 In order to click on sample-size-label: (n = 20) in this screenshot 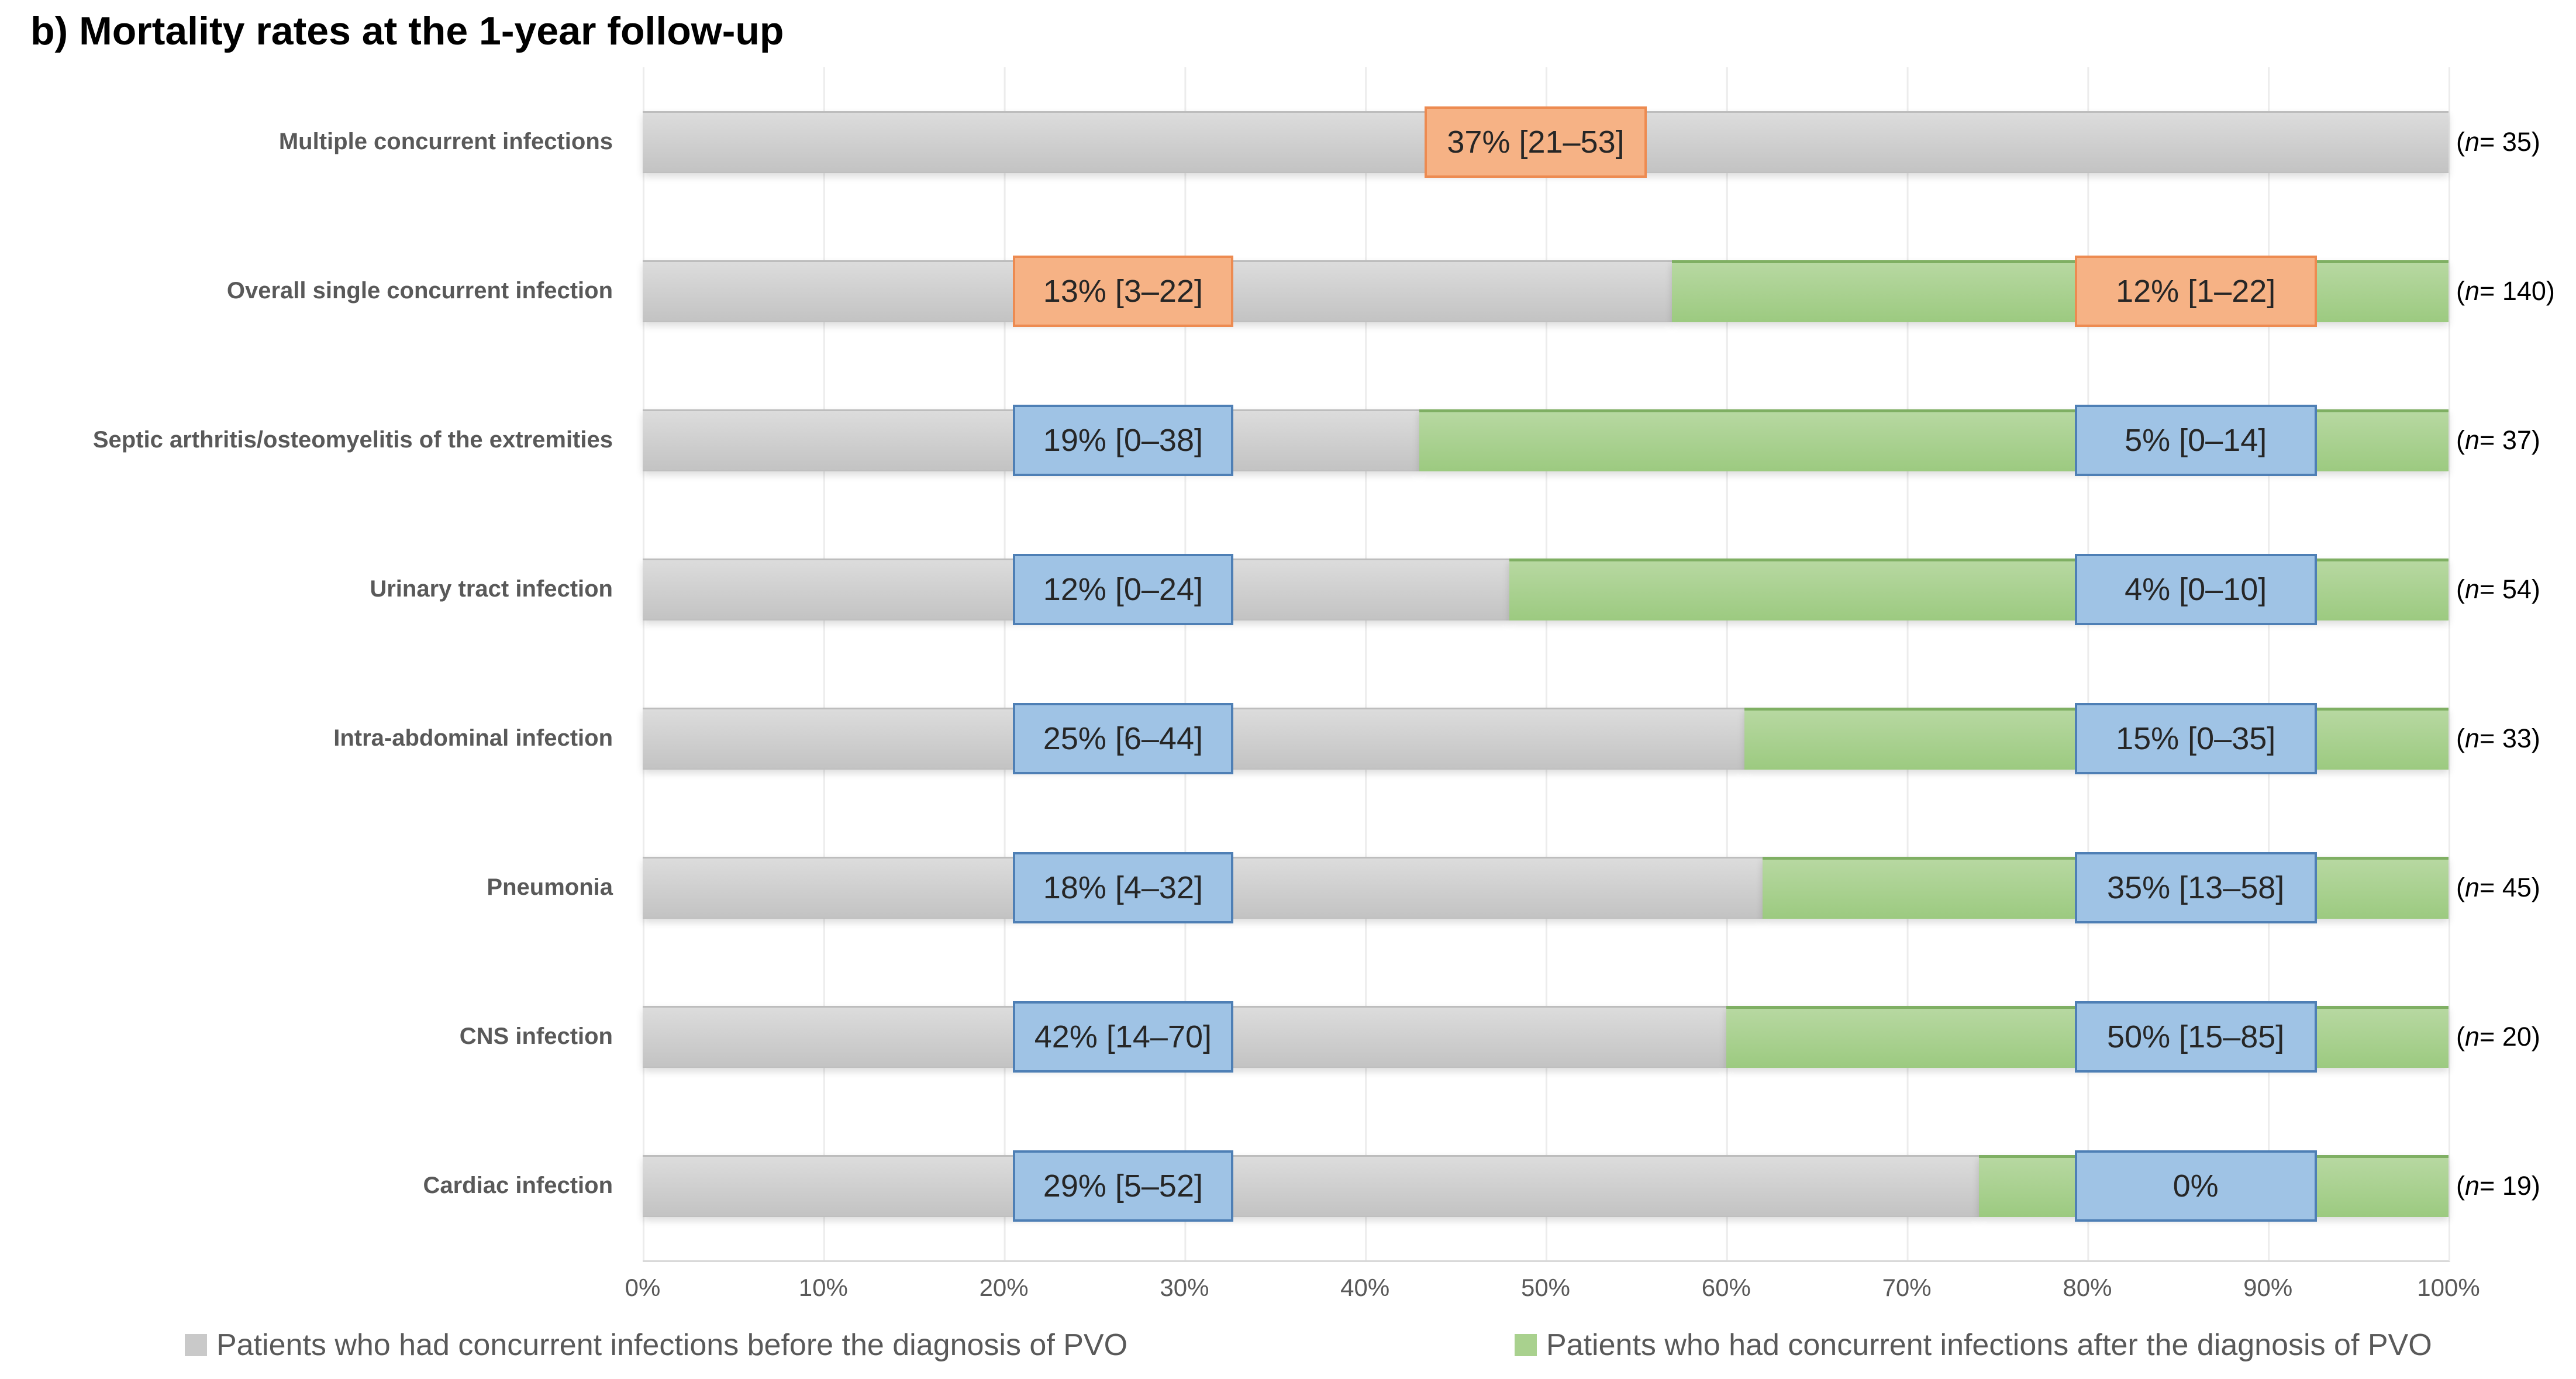, I will do `click(2498, 1036)`.